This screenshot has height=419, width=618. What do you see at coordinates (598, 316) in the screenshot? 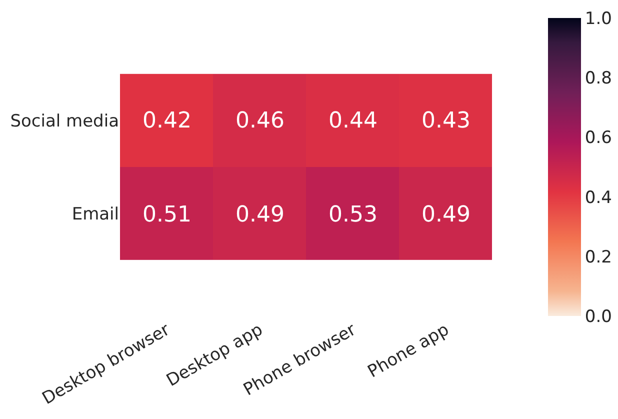
I see `color-bar-label: 0.0` at bounding box center [598, 316].